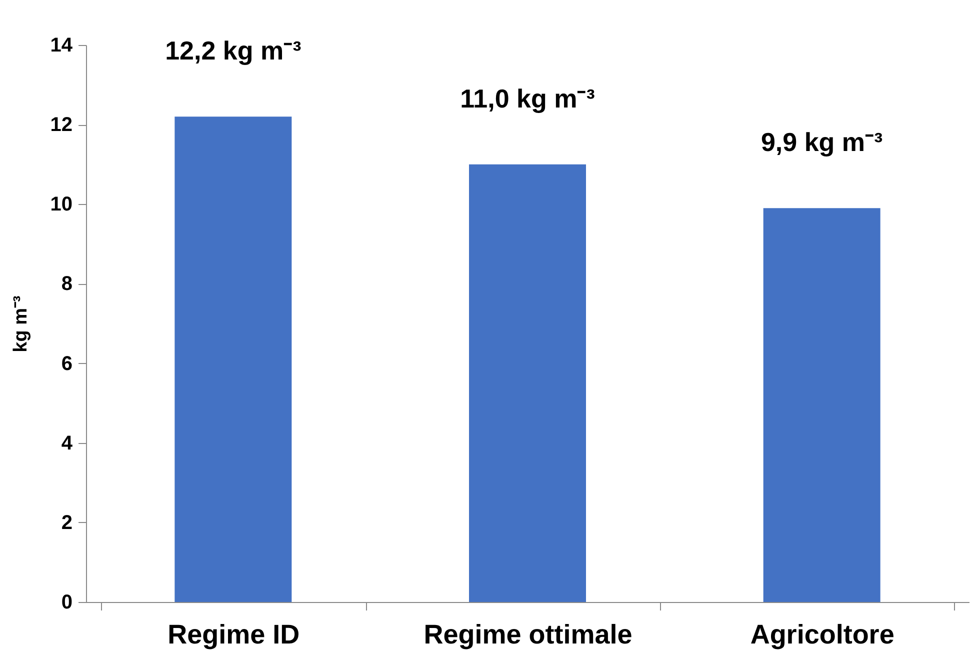 This screenshot has width=974, height=653. What do you see at coordinates (233, 51) in the screenshot?
I see `data-label: 12,2 kg m⁻³` at bounding box center [233, 51].